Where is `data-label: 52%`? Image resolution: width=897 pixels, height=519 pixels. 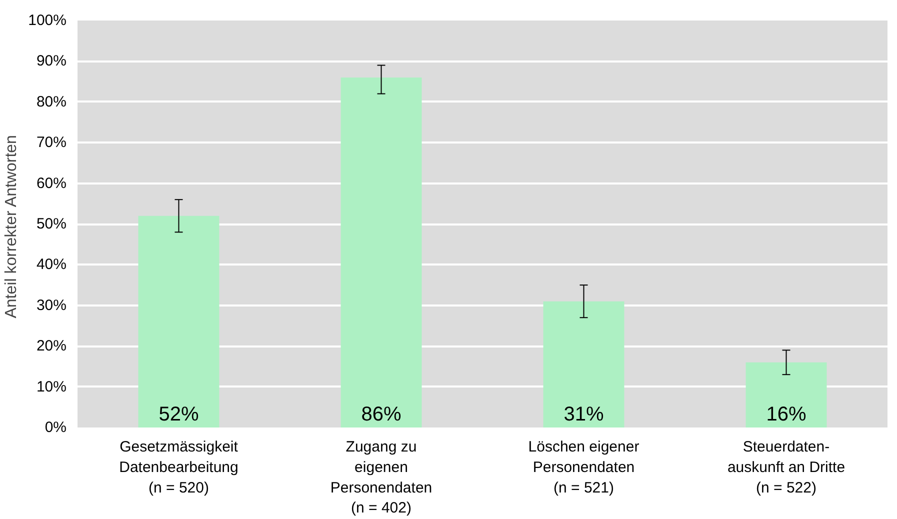 data-label: 52% is located at coordinates (178, 415).